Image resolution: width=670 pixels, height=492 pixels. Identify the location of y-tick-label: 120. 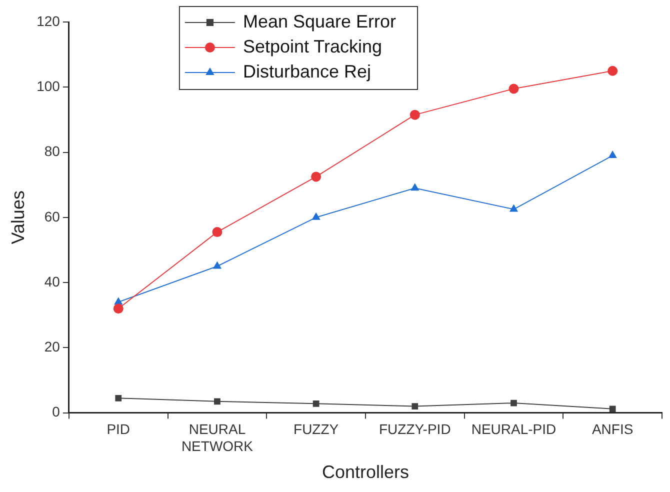
(48, 20).